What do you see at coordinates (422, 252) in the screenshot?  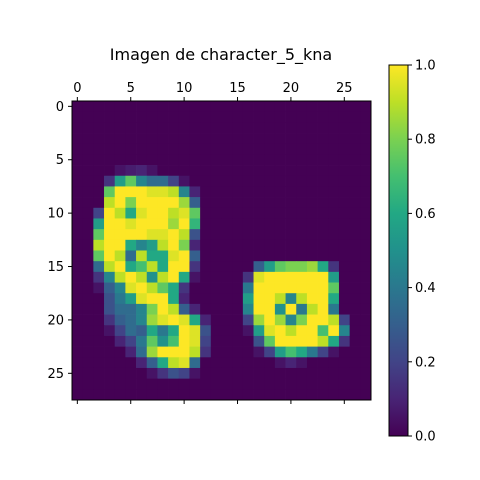 I see `colorbar-axis: 0.0 0.2 0.4 0.6 0.8 1.0` at bounding box center [422, 252].